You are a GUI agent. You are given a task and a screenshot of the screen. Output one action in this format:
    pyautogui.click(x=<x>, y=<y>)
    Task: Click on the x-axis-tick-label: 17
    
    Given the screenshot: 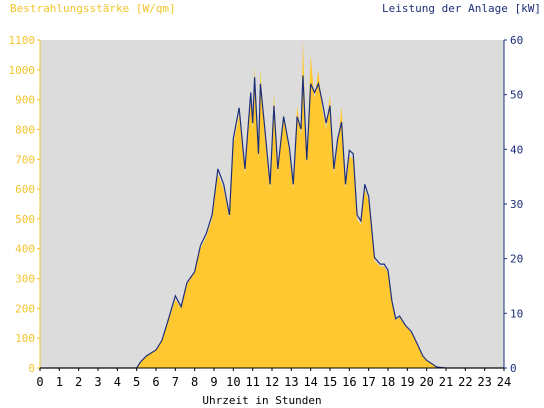 What is the action you would take?
    pyautogui.click(x=368, y=382)
    